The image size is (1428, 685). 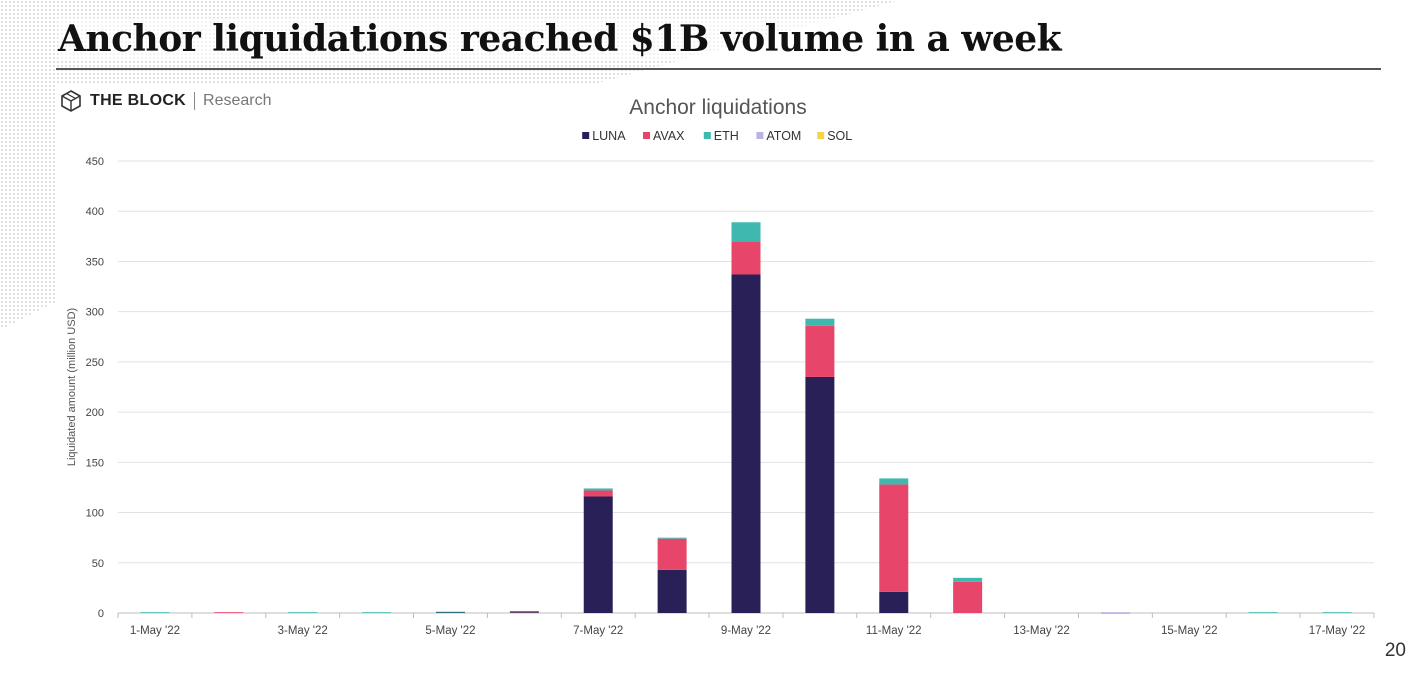 I want to click on legend-swatch-sol, so click(x=821, y=135).